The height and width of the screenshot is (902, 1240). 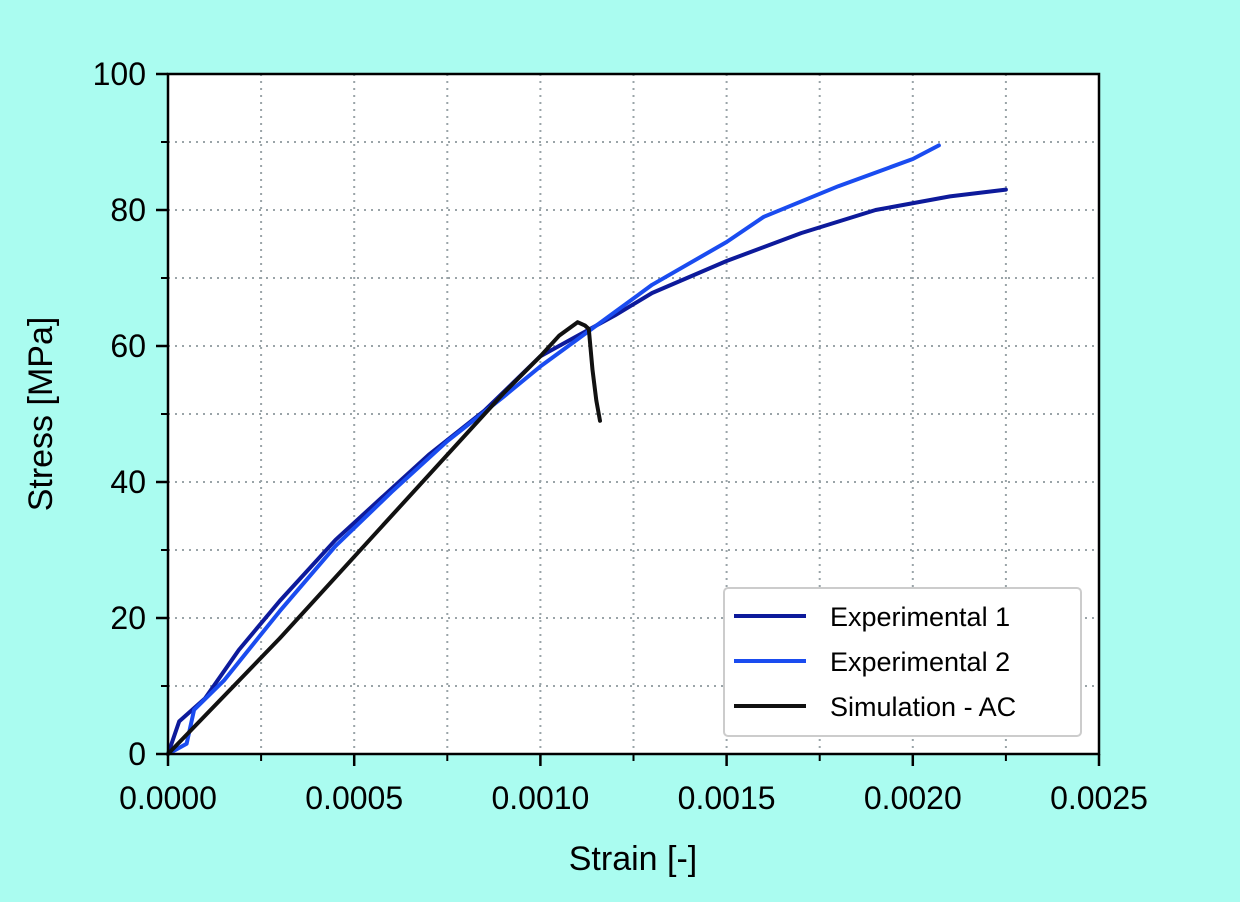 I want to click on x-tick-label: 0.0020, so click(x=913, y=798).